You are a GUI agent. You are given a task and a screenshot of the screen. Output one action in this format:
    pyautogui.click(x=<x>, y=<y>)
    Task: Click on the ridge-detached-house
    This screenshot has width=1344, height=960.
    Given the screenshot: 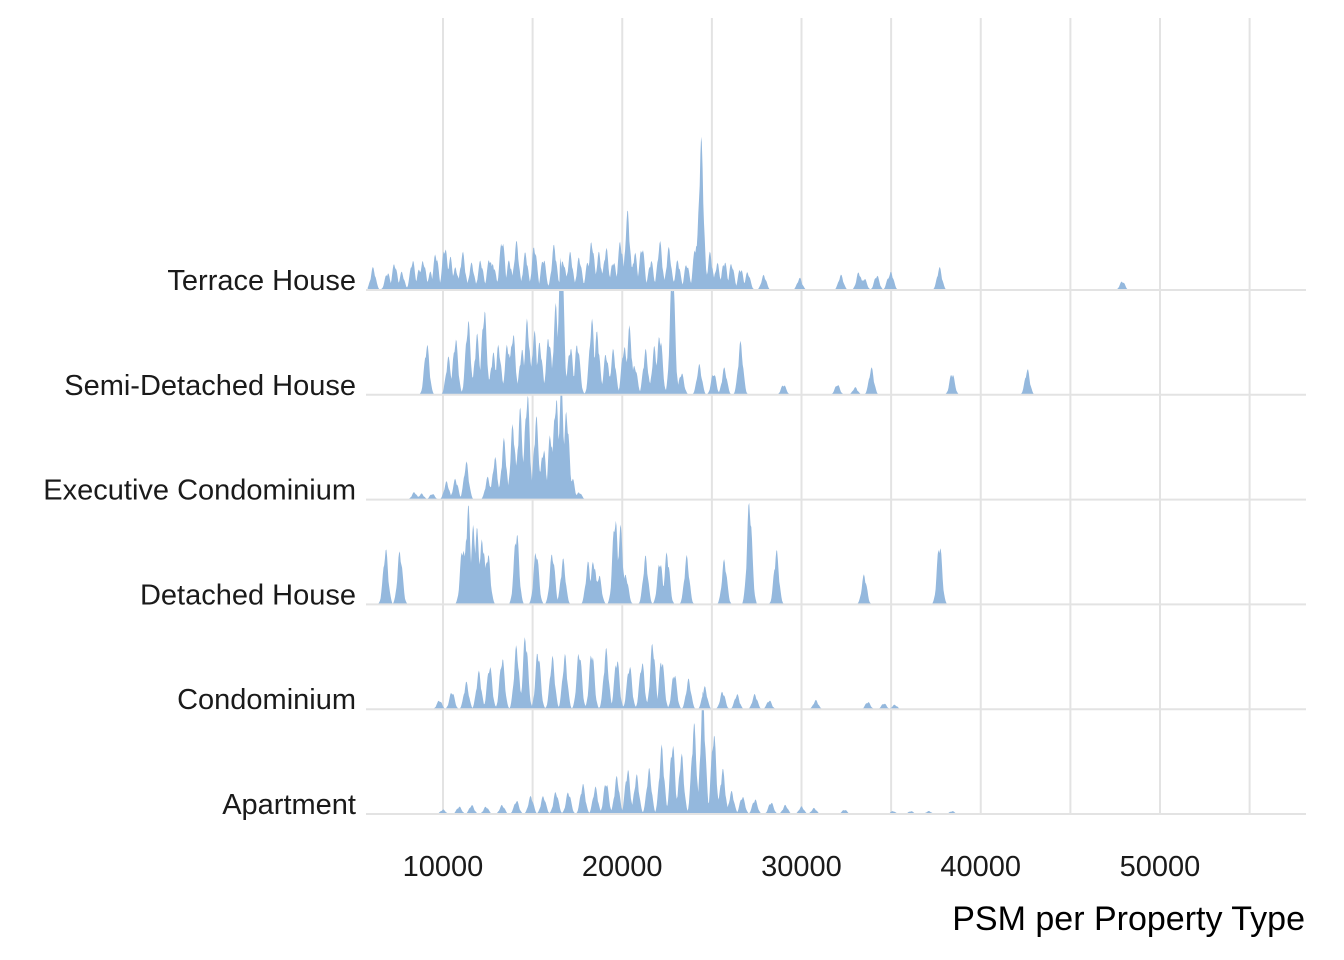 What is the action you would take?
    pyautogui.click(x=835, y=553)
    